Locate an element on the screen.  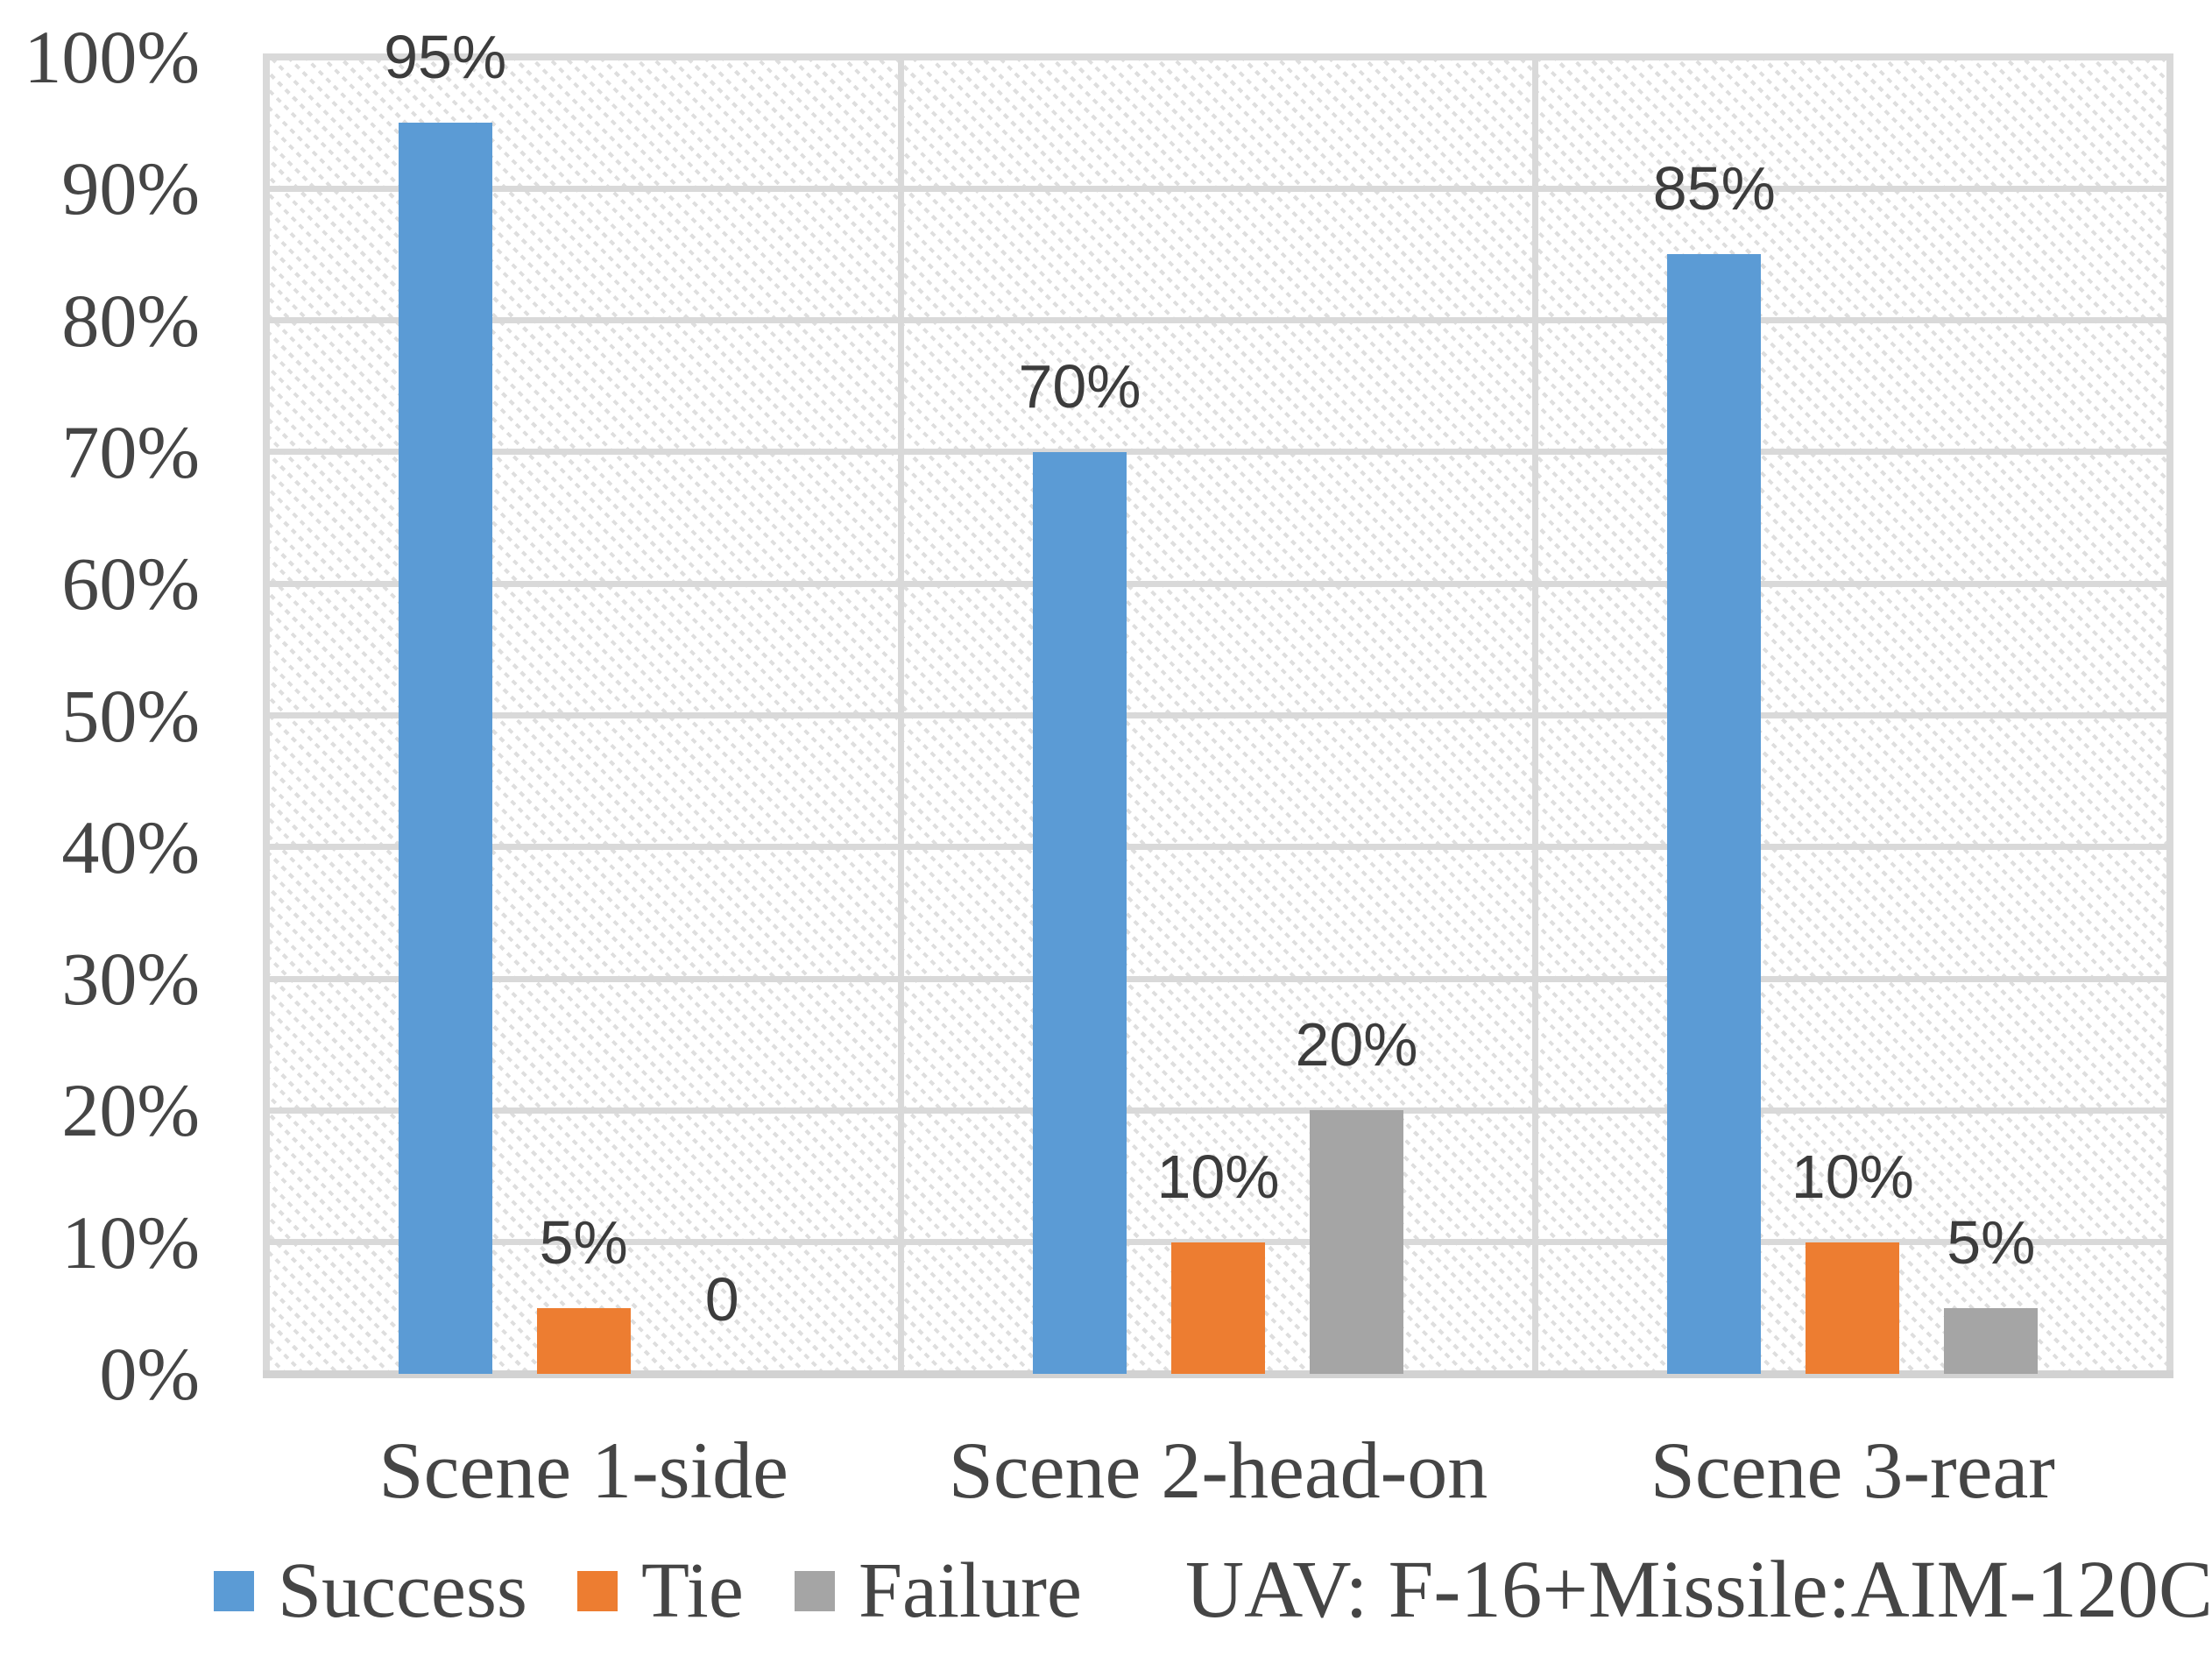
legend-label: Tie is located at coordinates (692, 1590).